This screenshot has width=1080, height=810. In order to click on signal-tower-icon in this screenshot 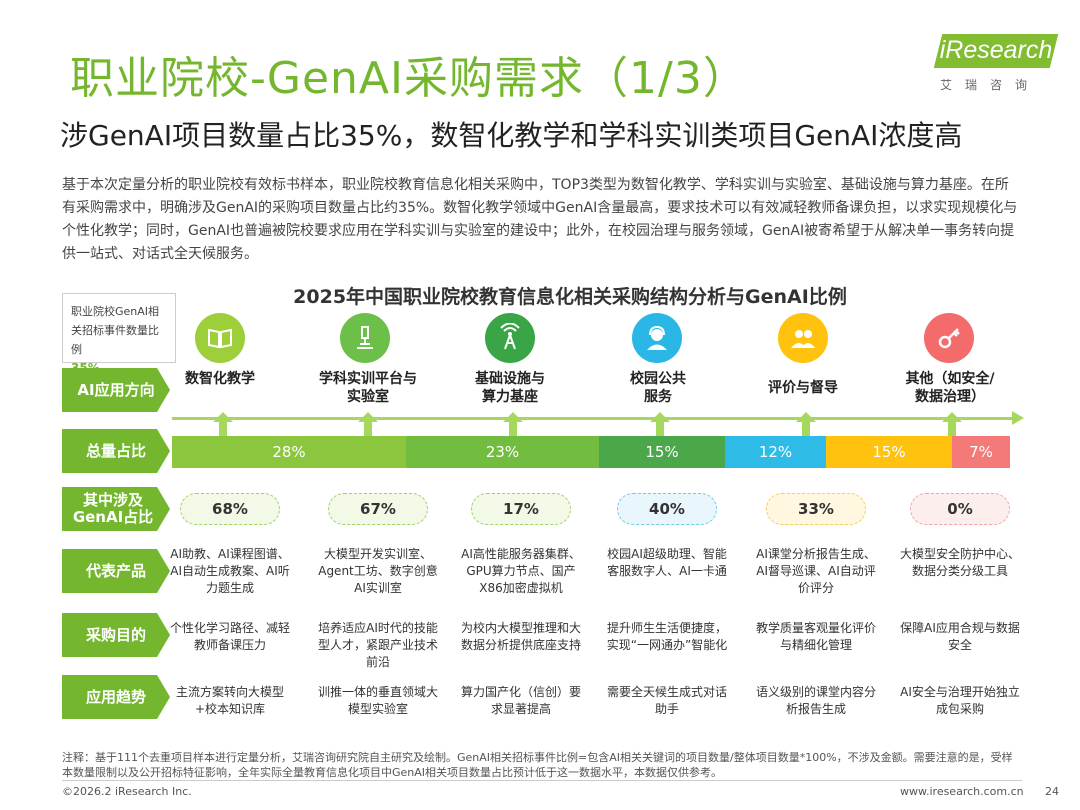, I will do `click(510, 338)`.